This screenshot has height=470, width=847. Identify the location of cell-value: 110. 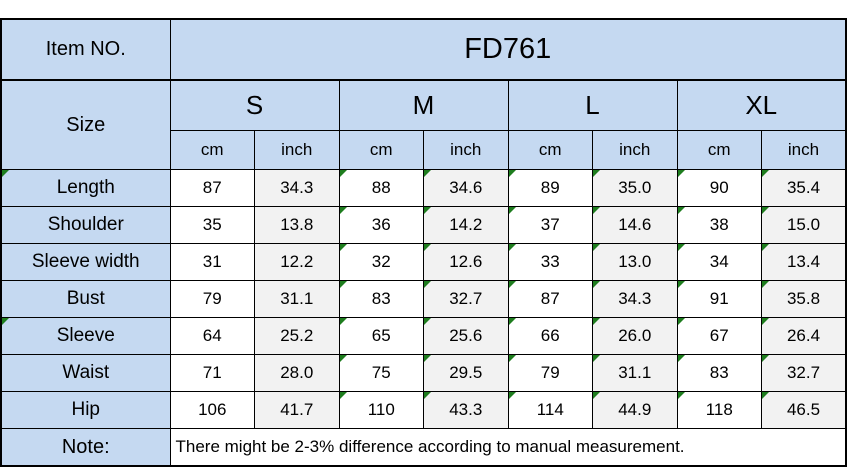
(381, 409).